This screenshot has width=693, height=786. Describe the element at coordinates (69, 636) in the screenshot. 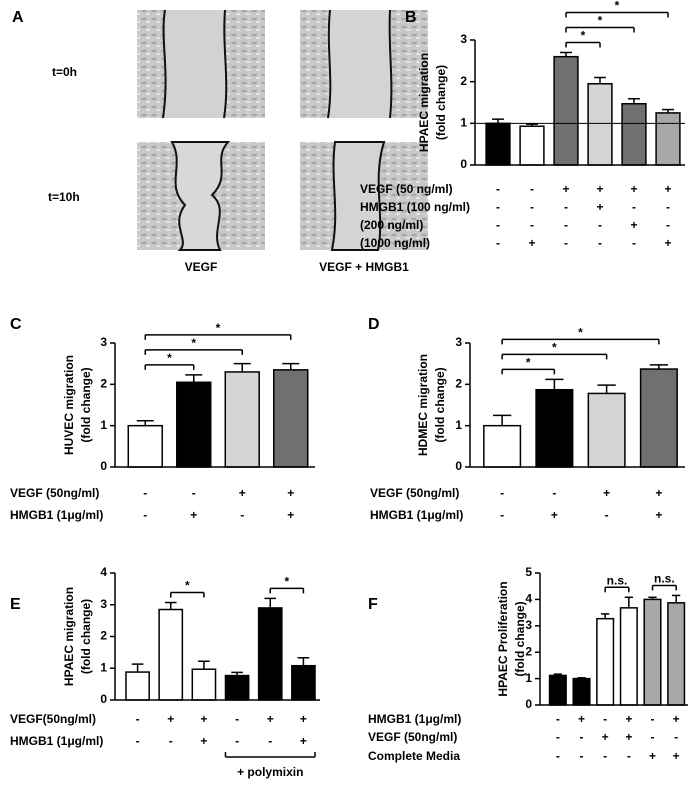

I see `y-axis-title: HPAEC migration` at that location.